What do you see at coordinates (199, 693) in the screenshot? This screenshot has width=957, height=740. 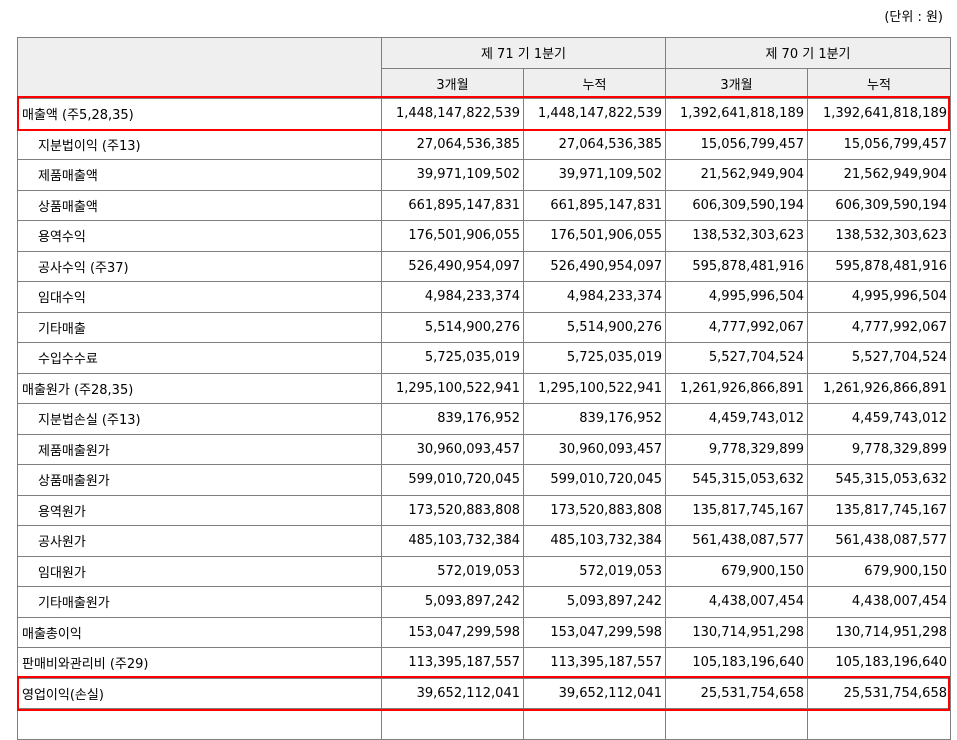 I see `row-label: 영업이익(손실)` at bounding box center [199, 693].